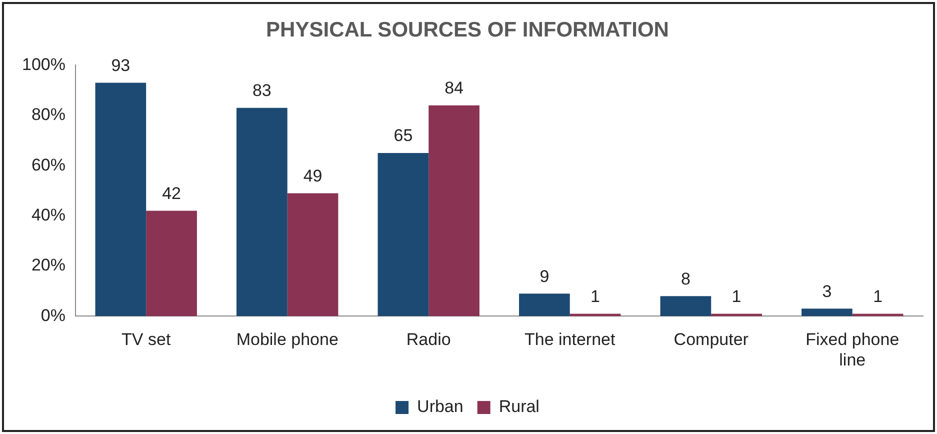  I want to click on data-label: 8, so click(685, 278).